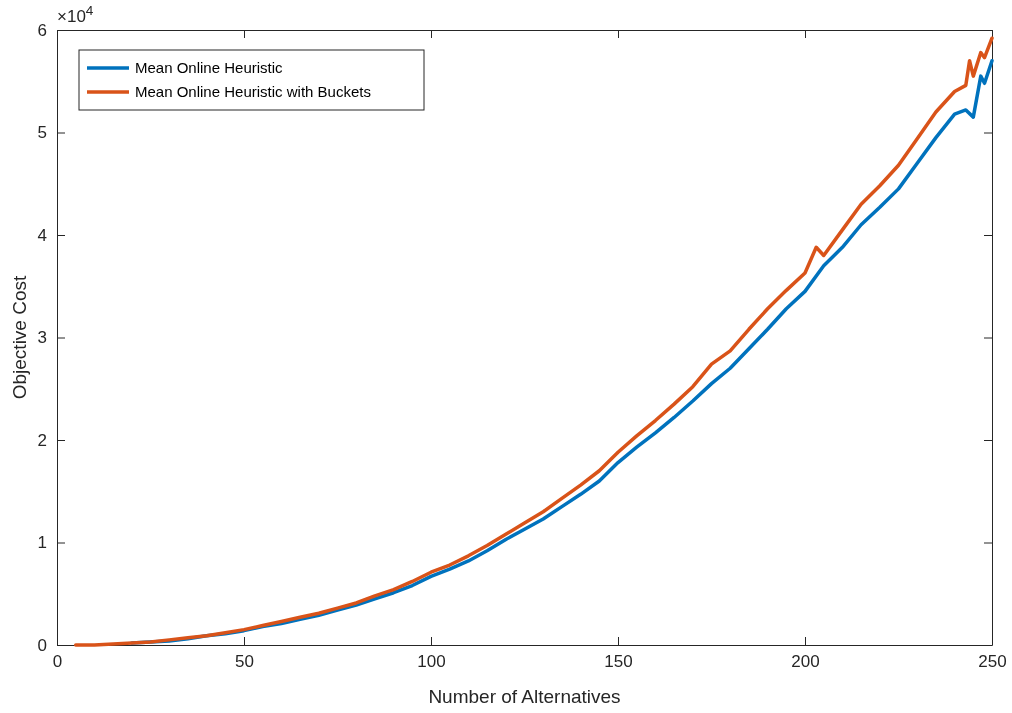  What do you see at coordinates (253, 91) in the screenshot?
I see `legend-label: Mean Online Heuristic with Buckets` at bounding box center [253, 91].